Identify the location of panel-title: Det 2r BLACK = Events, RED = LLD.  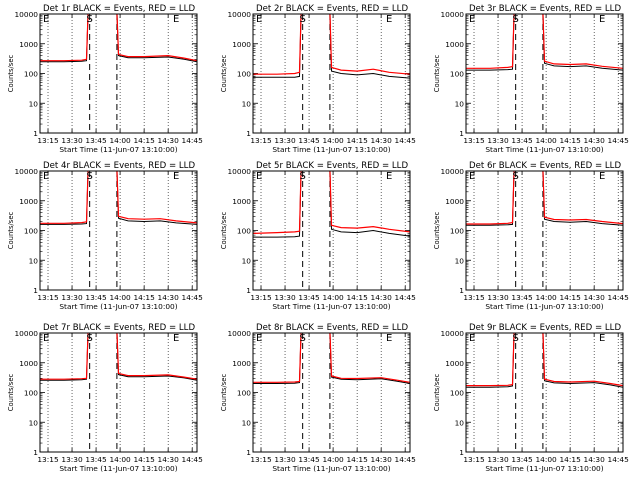
(332, 9).